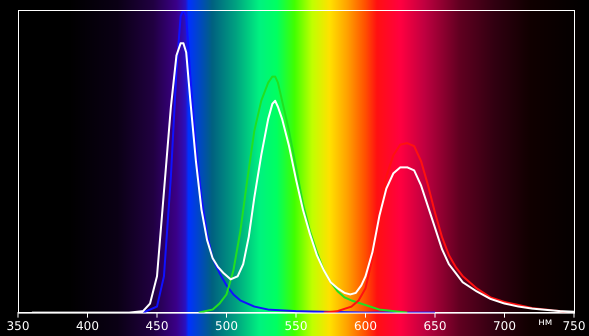  Describe the element at coordinates (226, 325) in the screenshot. I see `x-tick-label: 500` at that location.